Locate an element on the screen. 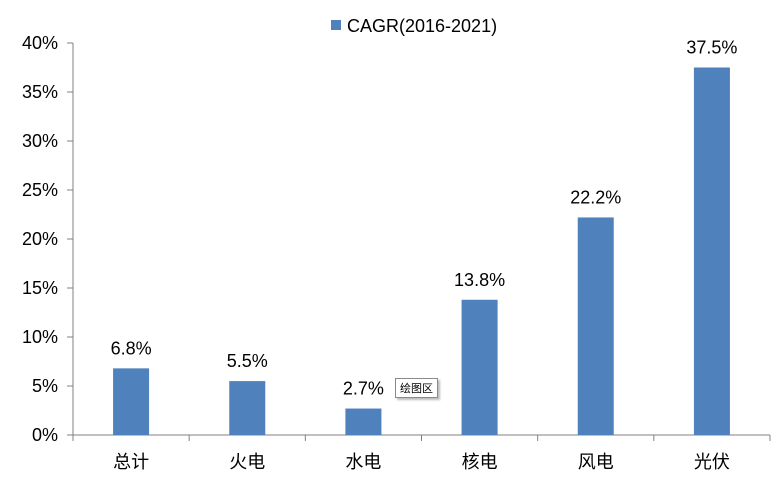 The image size is (782, 482). y-tick-label: 30% is located at coordinates (40, 141).